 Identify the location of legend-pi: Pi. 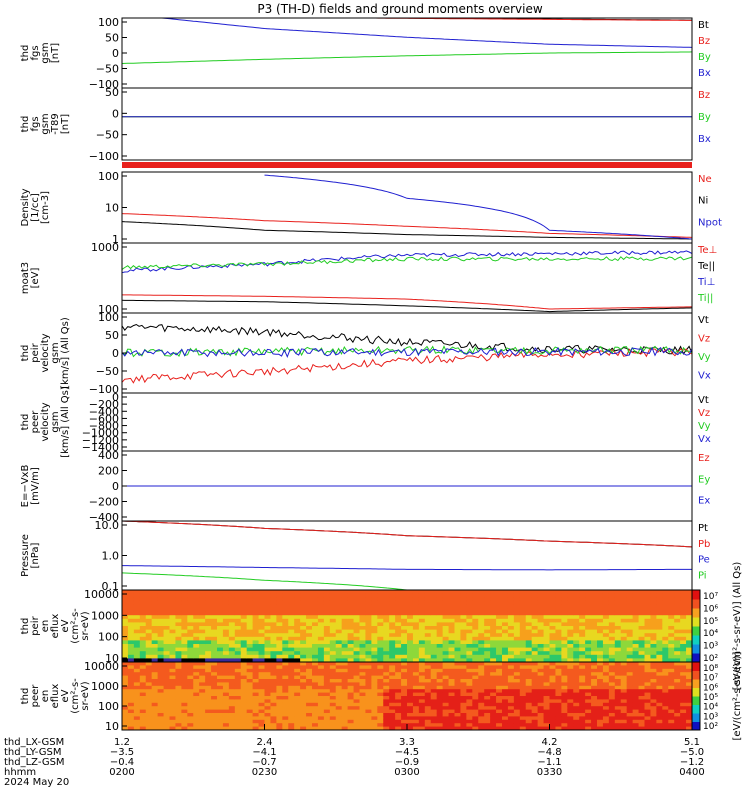
(702, 575).